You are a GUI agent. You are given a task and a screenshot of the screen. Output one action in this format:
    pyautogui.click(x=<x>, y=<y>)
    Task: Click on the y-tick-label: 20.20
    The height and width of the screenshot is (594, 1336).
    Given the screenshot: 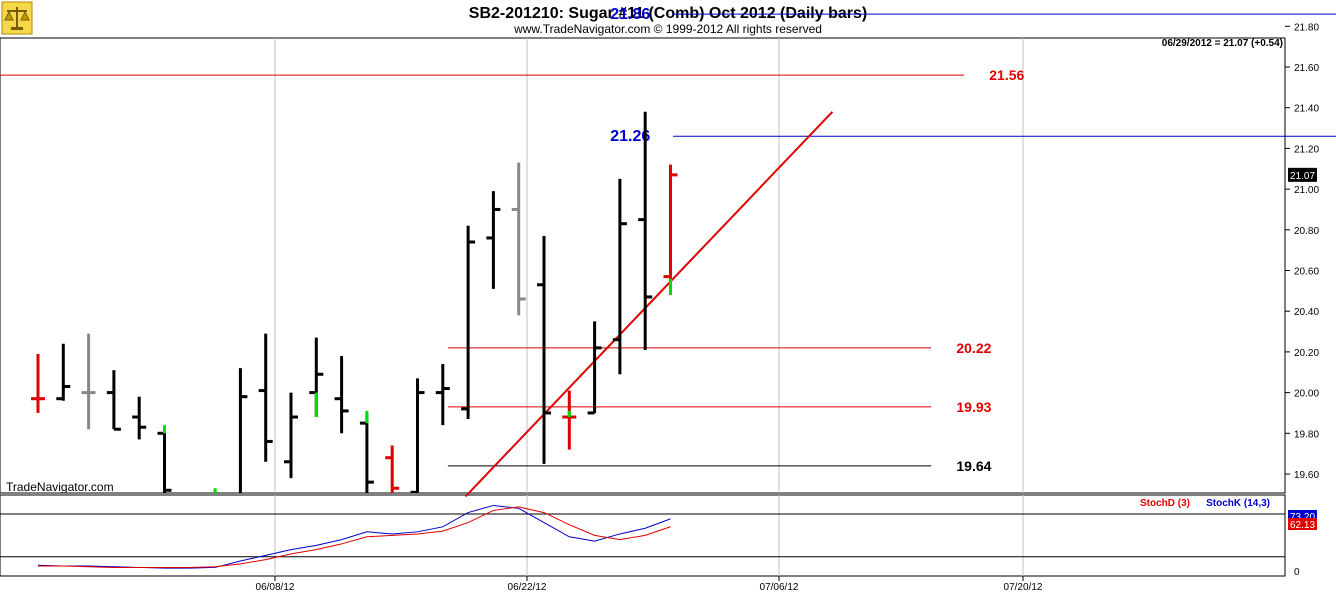 What is the action you would take?
    pyautogui.click(x=1306, y=353)
    